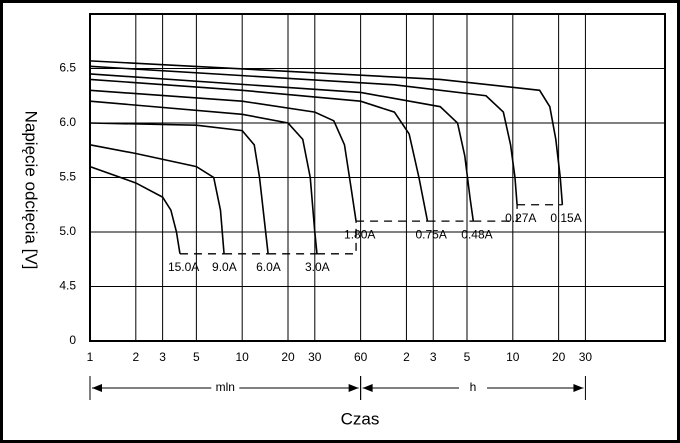  What do you see at coordinates (360, 418) in the screenshot?
I see `x-axis-label: Czas` at bounding box center [360, 418].